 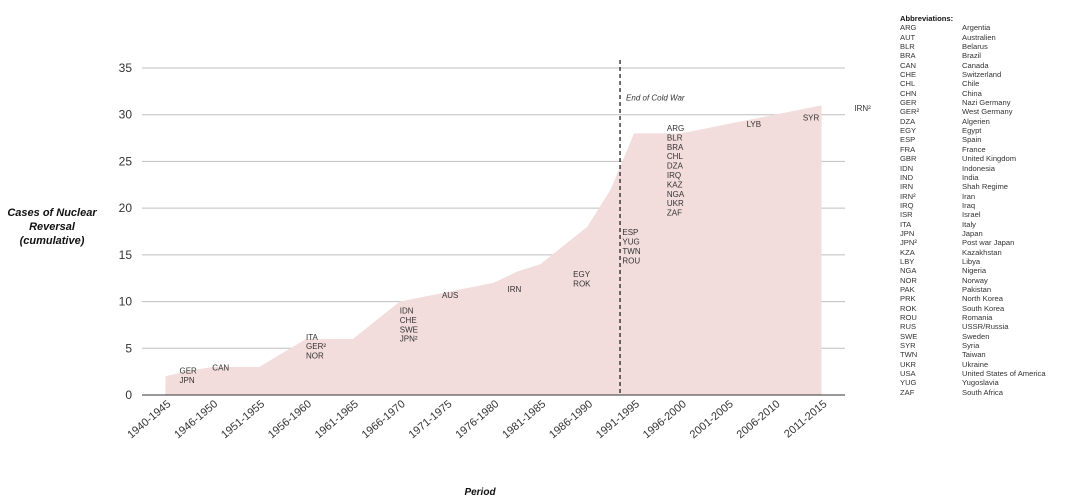 What do you see at coordinates (909, 112) in the screenshot?
I see `abbreviation-code: GER²` at bounding box center [909, 112].